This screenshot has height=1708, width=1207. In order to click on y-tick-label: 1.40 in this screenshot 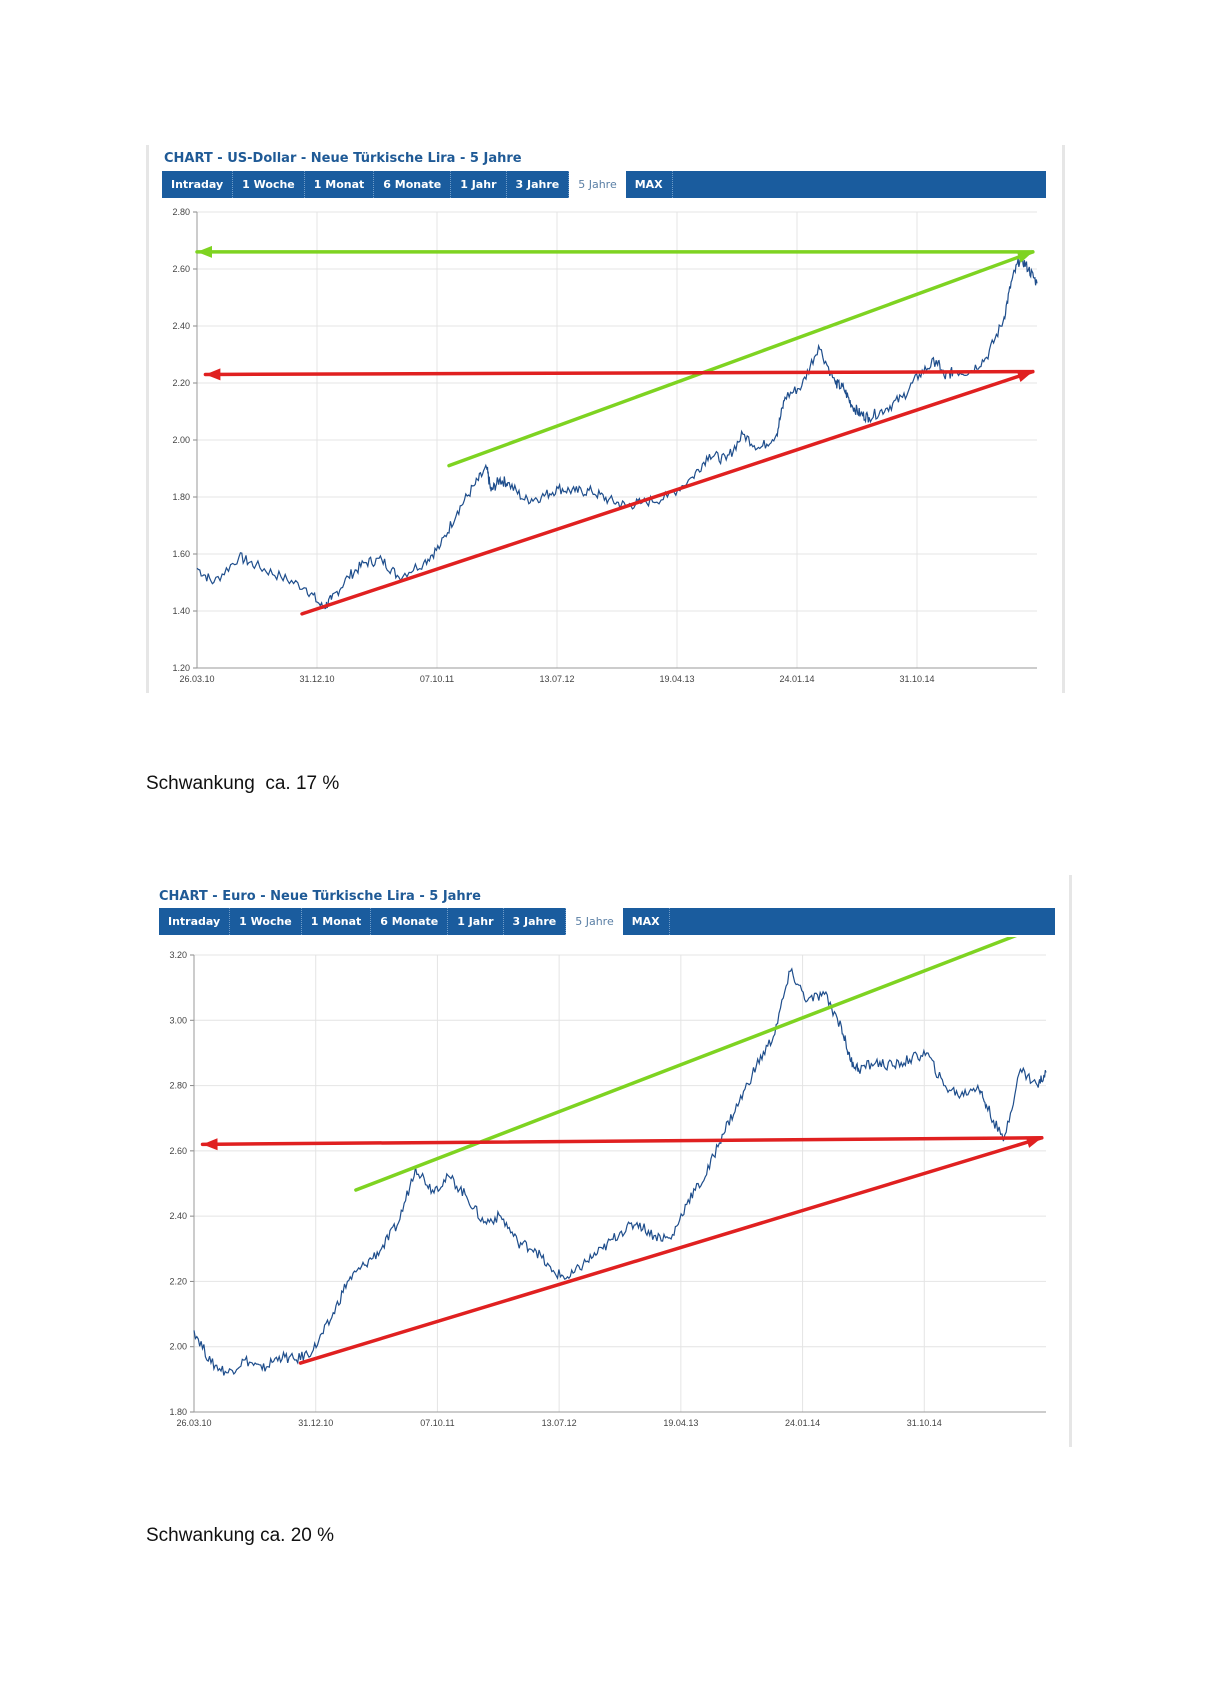, I will do `click(181, 611)`.